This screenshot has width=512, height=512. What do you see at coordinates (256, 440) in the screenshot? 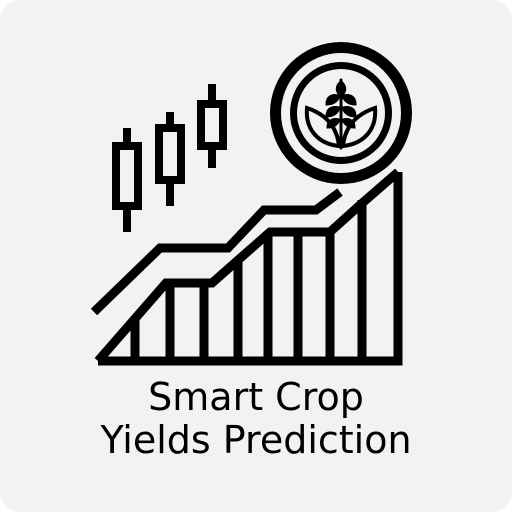
I see `logo-title-line-2: Yields Prediction` at bounding box center [256, 440].